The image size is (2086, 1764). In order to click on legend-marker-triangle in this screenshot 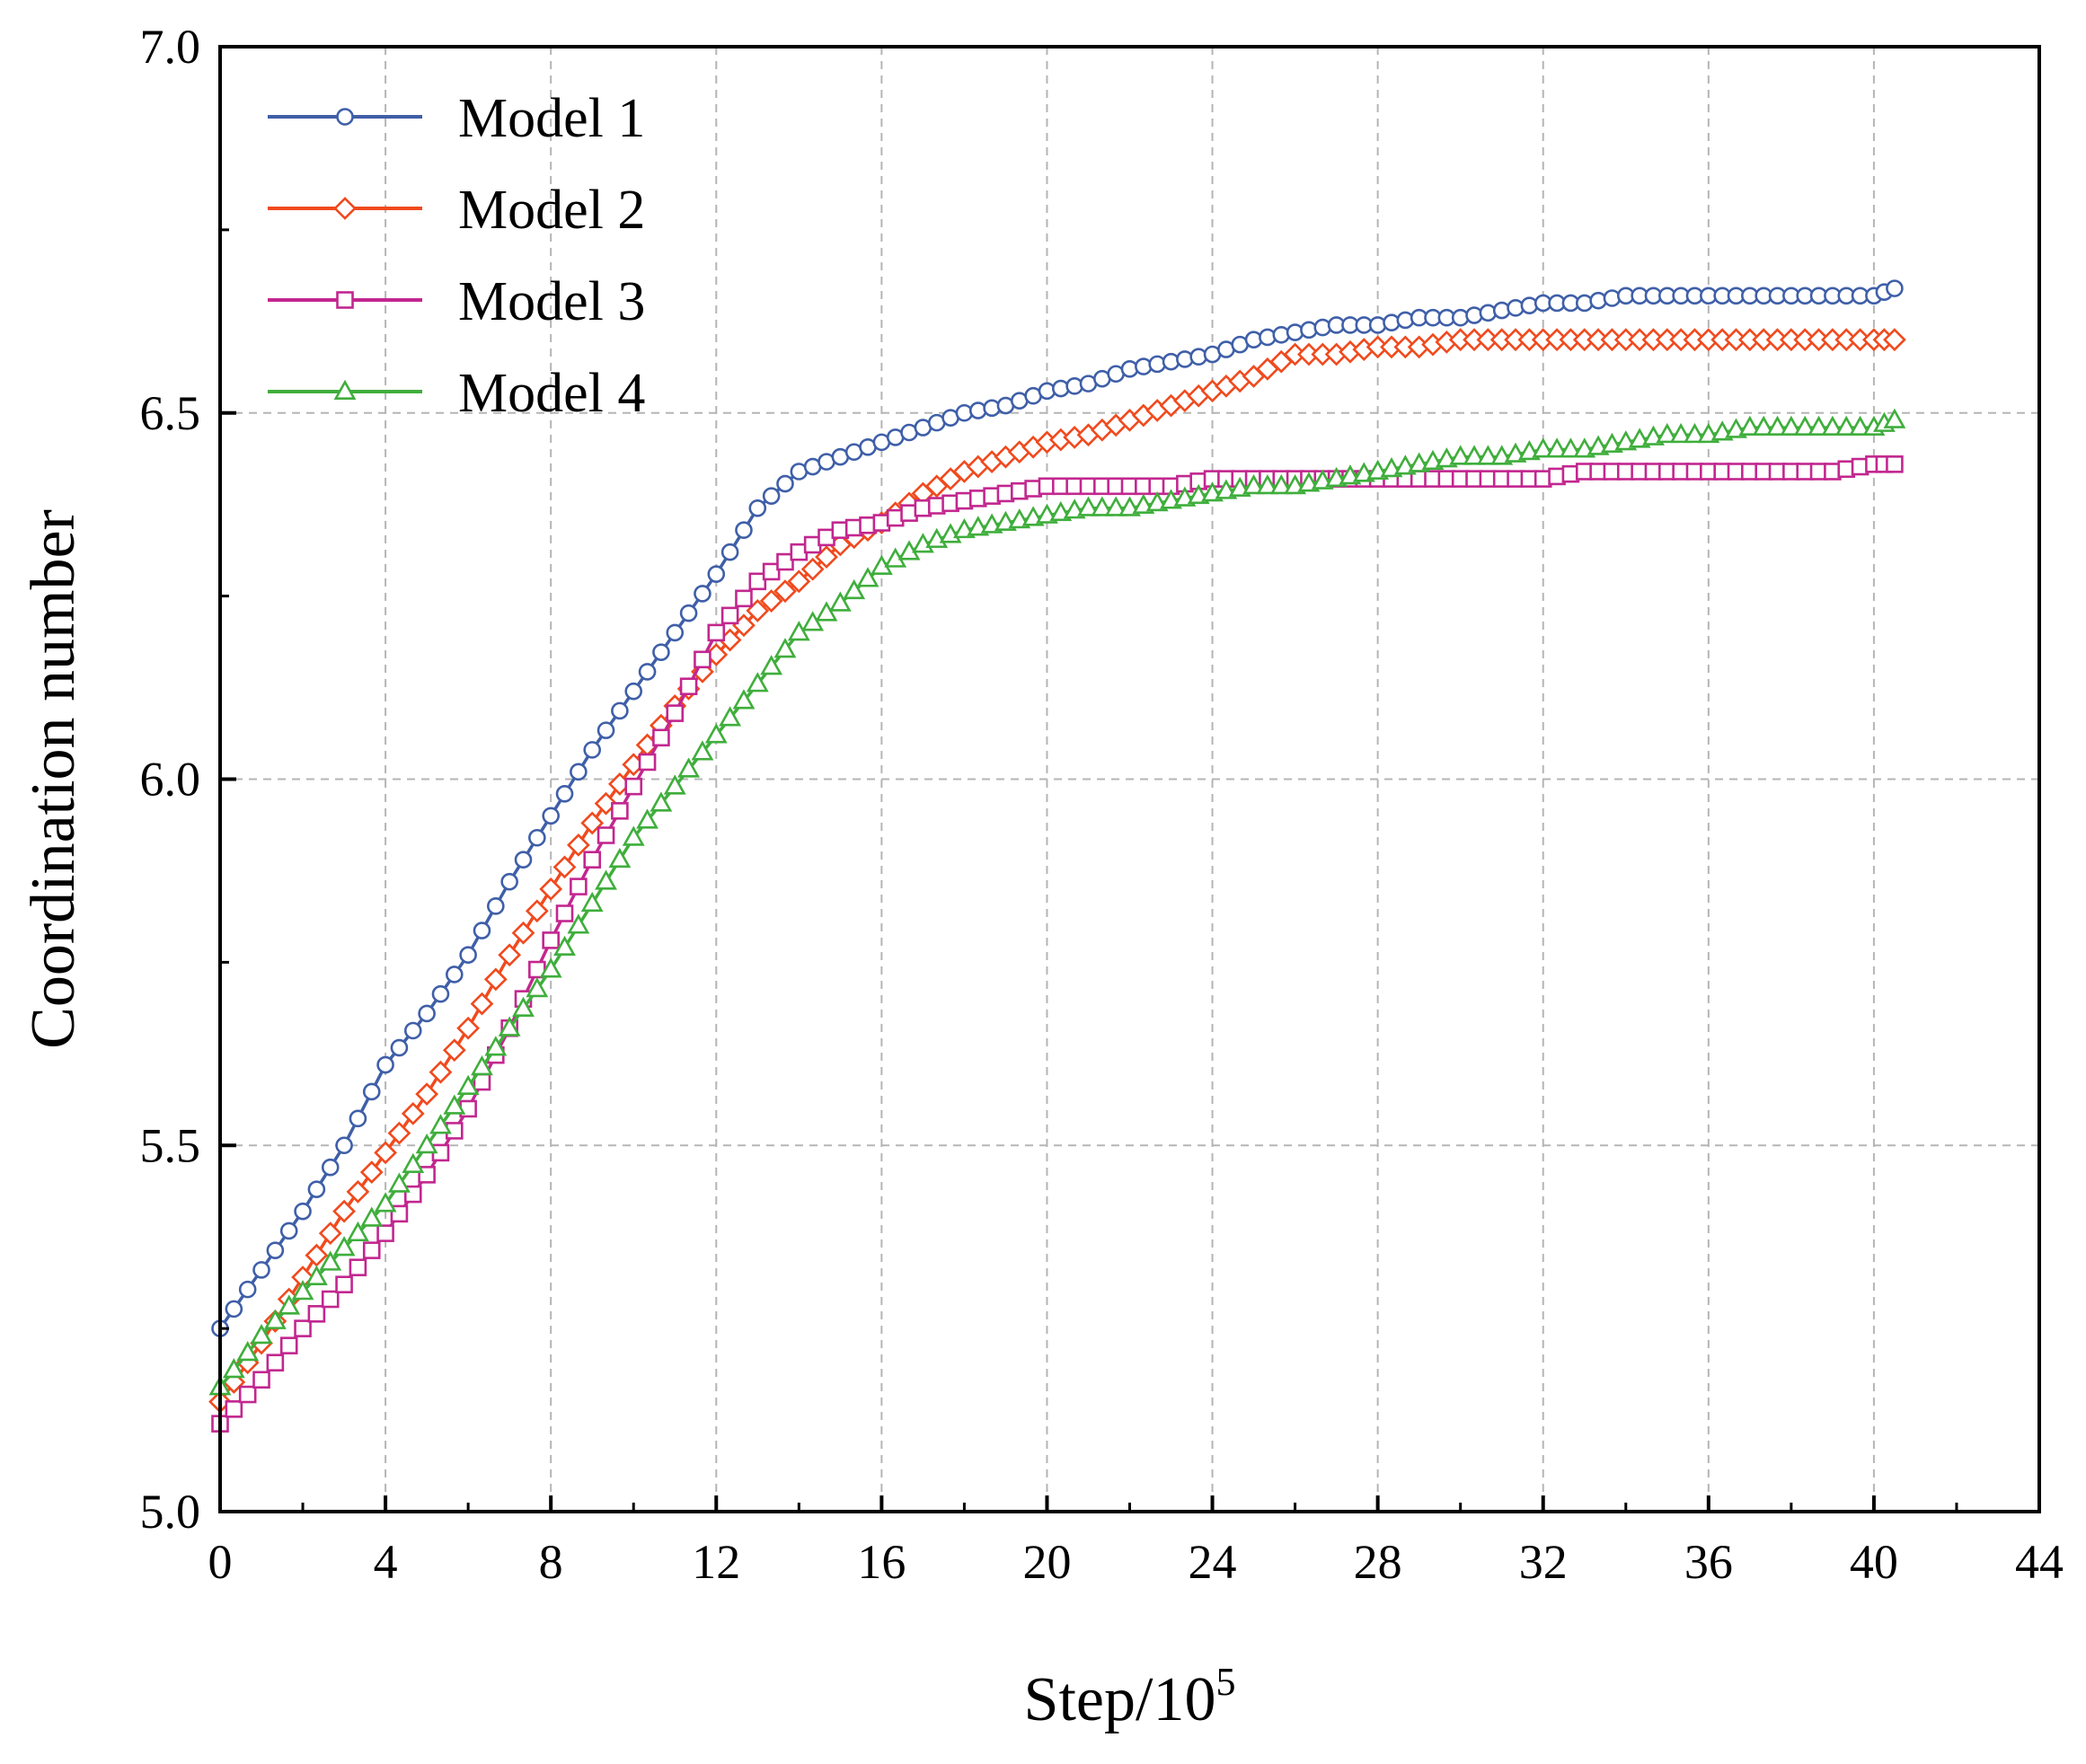, I will do `click(345, 389)`.